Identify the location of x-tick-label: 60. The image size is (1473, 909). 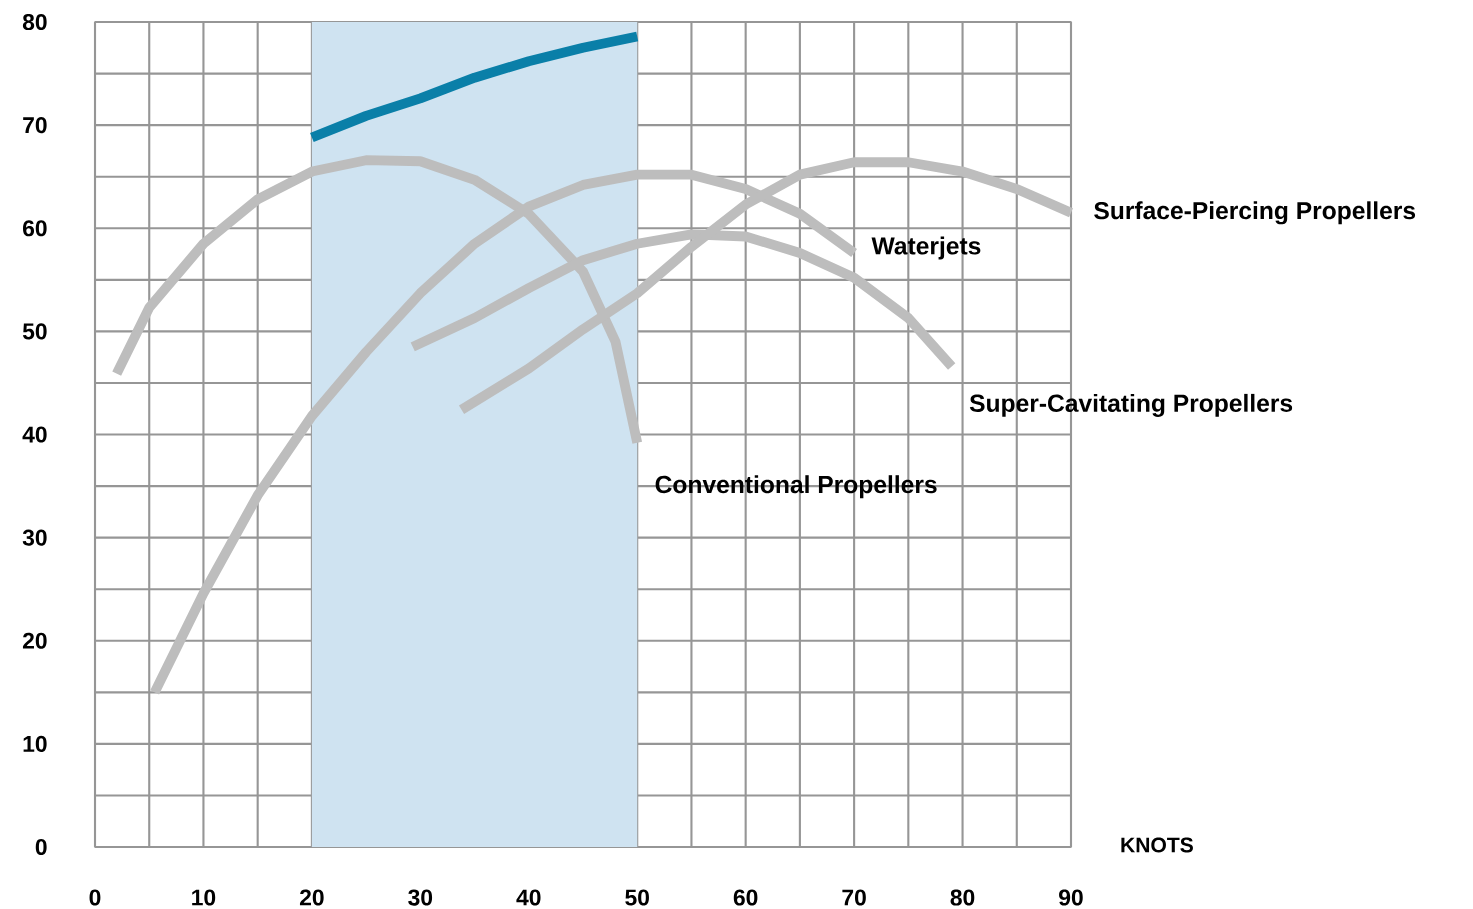
(745, 897).